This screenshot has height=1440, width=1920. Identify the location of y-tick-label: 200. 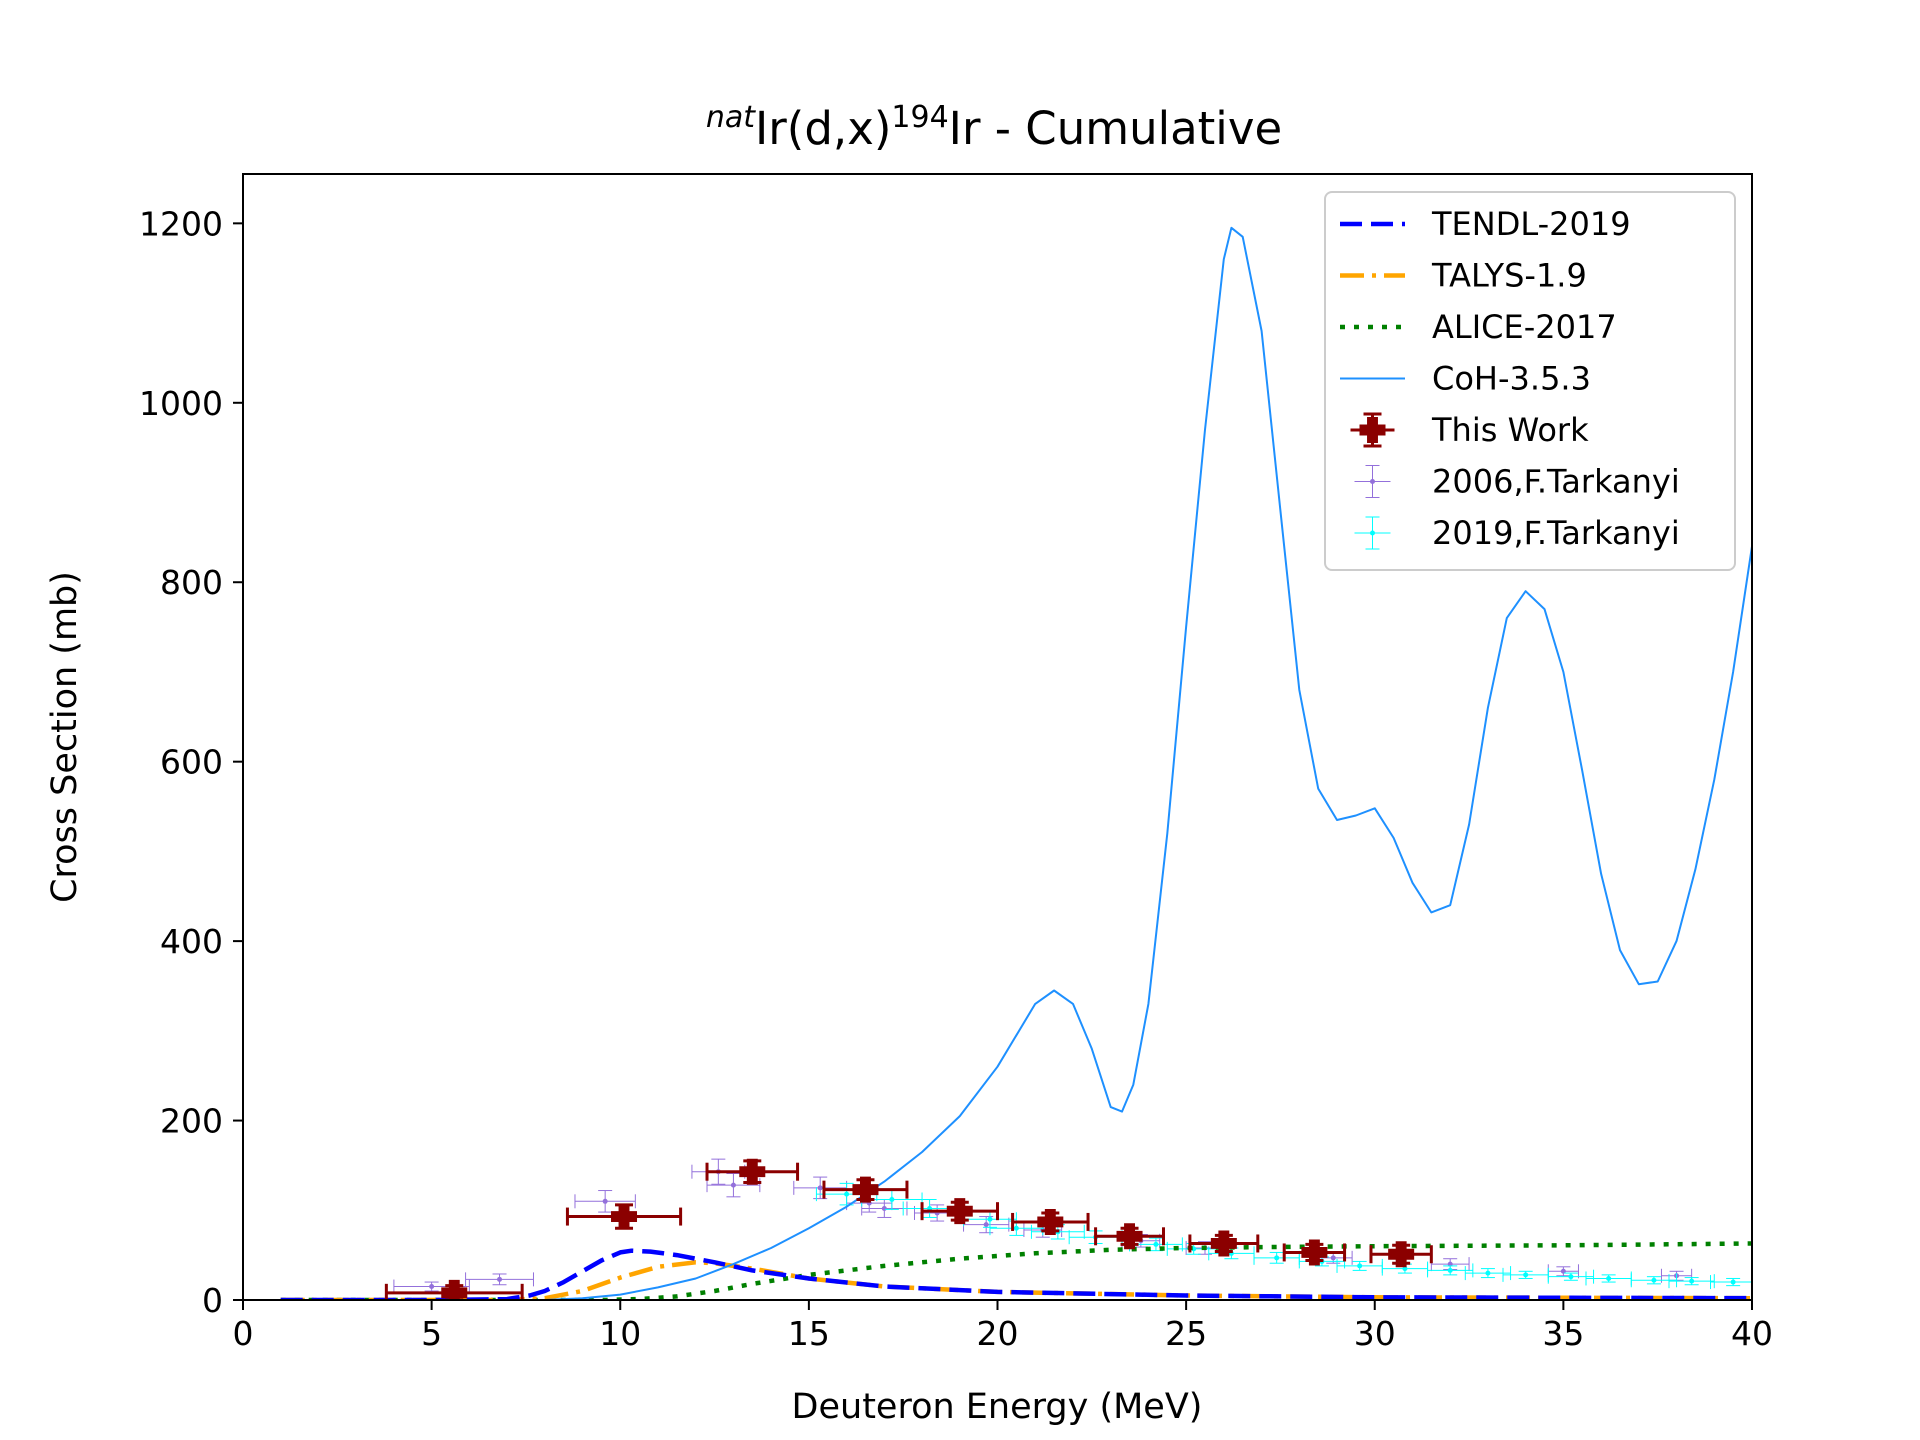
(191, 1121).